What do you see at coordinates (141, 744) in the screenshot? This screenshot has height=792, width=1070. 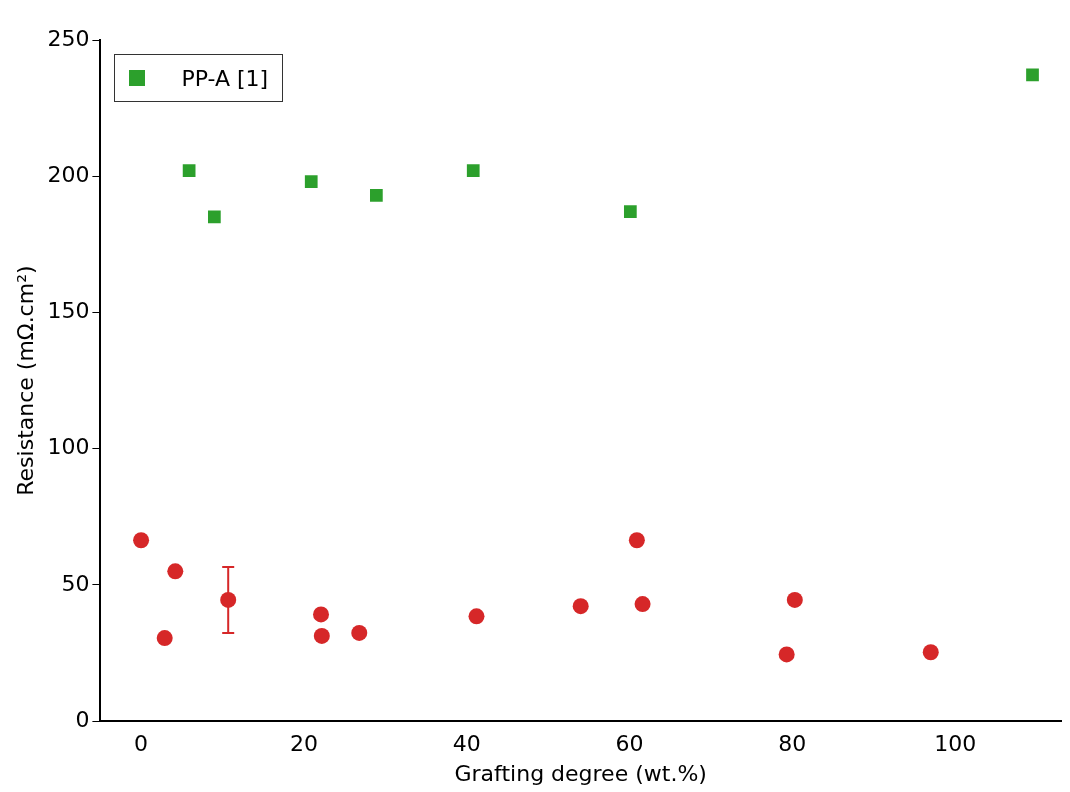 I see `x-tick-label: 0` at bounding box center [141, 744].